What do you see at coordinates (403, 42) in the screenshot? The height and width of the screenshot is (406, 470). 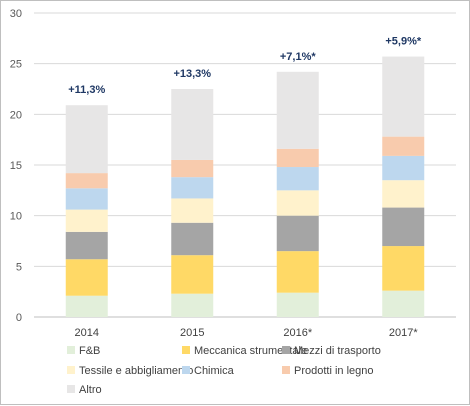 I see `growth-annotation: +5,9%*` at bounding box center [403, 42].